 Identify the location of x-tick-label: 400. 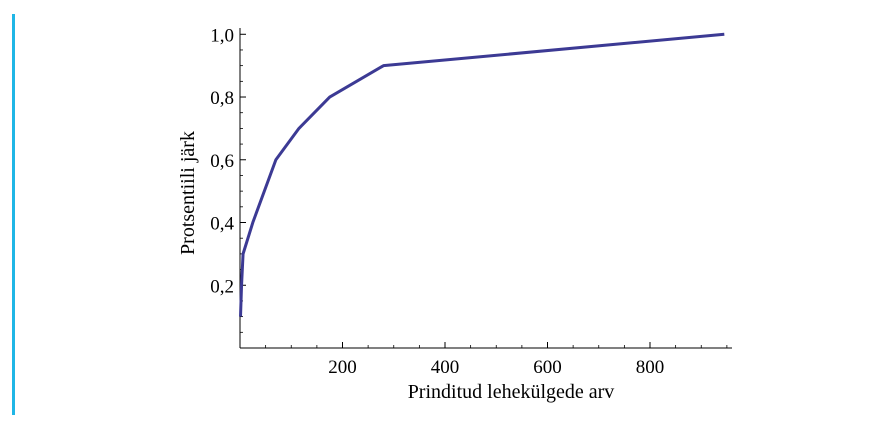
(445, 367).